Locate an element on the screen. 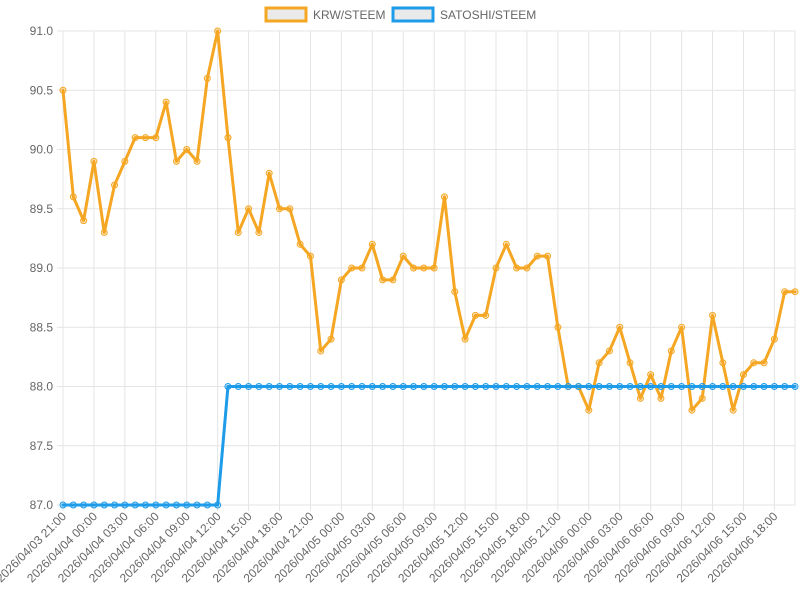 The image size is (800, 605). legend-item: KRW/STEEM is located at coordinates (324, 14).